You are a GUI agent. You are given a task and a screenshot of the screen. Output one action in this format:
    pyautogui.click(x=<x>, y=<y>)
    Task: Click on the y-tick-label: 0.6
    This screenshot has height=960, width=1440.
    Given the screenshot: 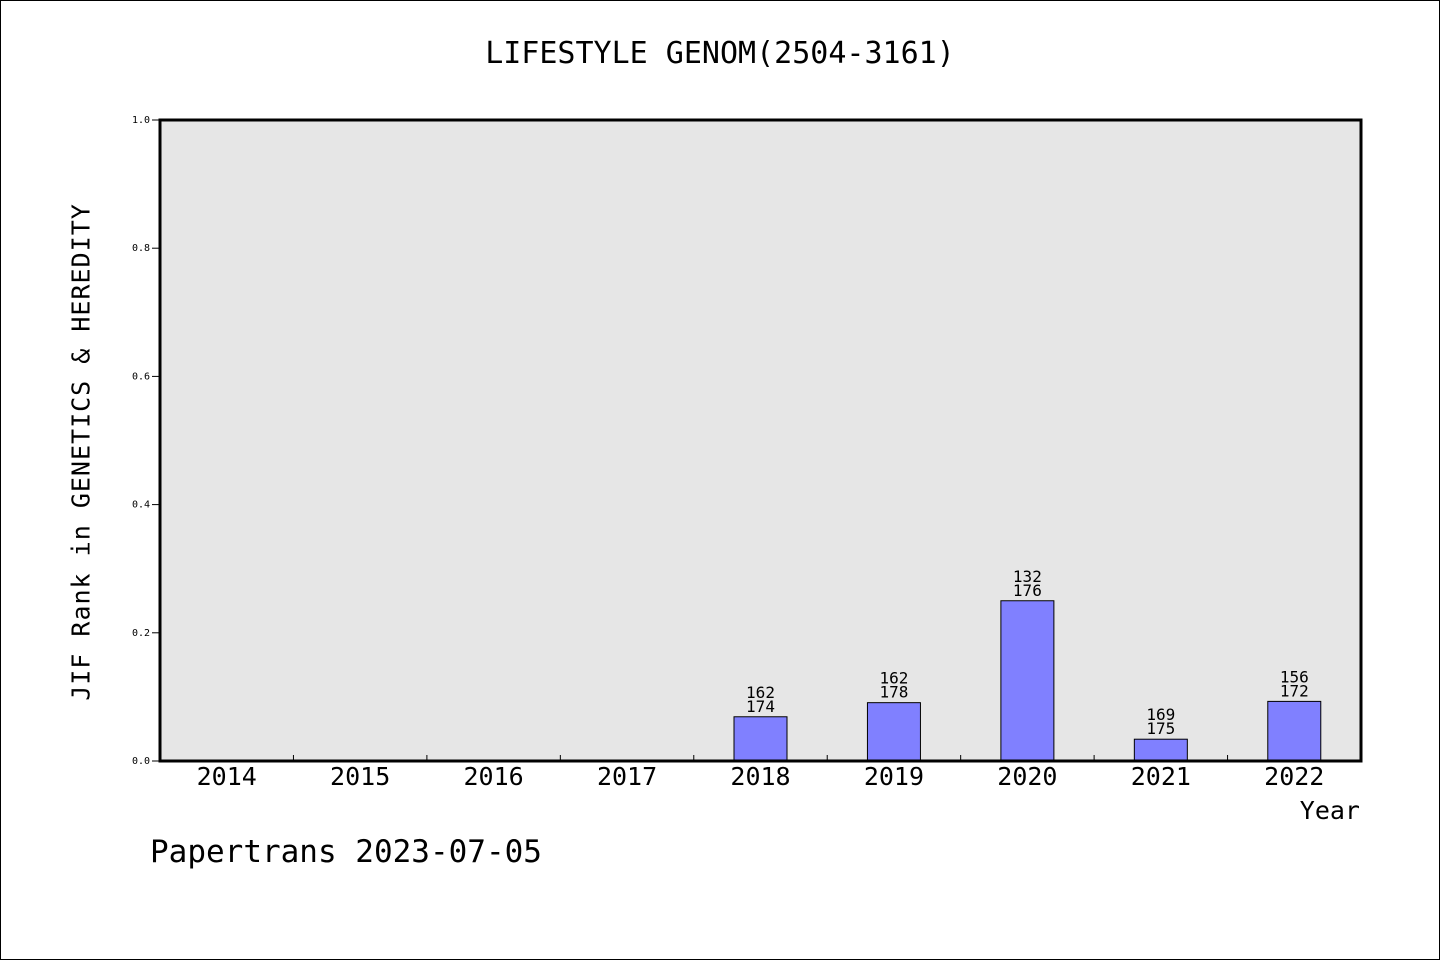 What is the action you would take?
    pyautogui.click(x=141, y=376)
    